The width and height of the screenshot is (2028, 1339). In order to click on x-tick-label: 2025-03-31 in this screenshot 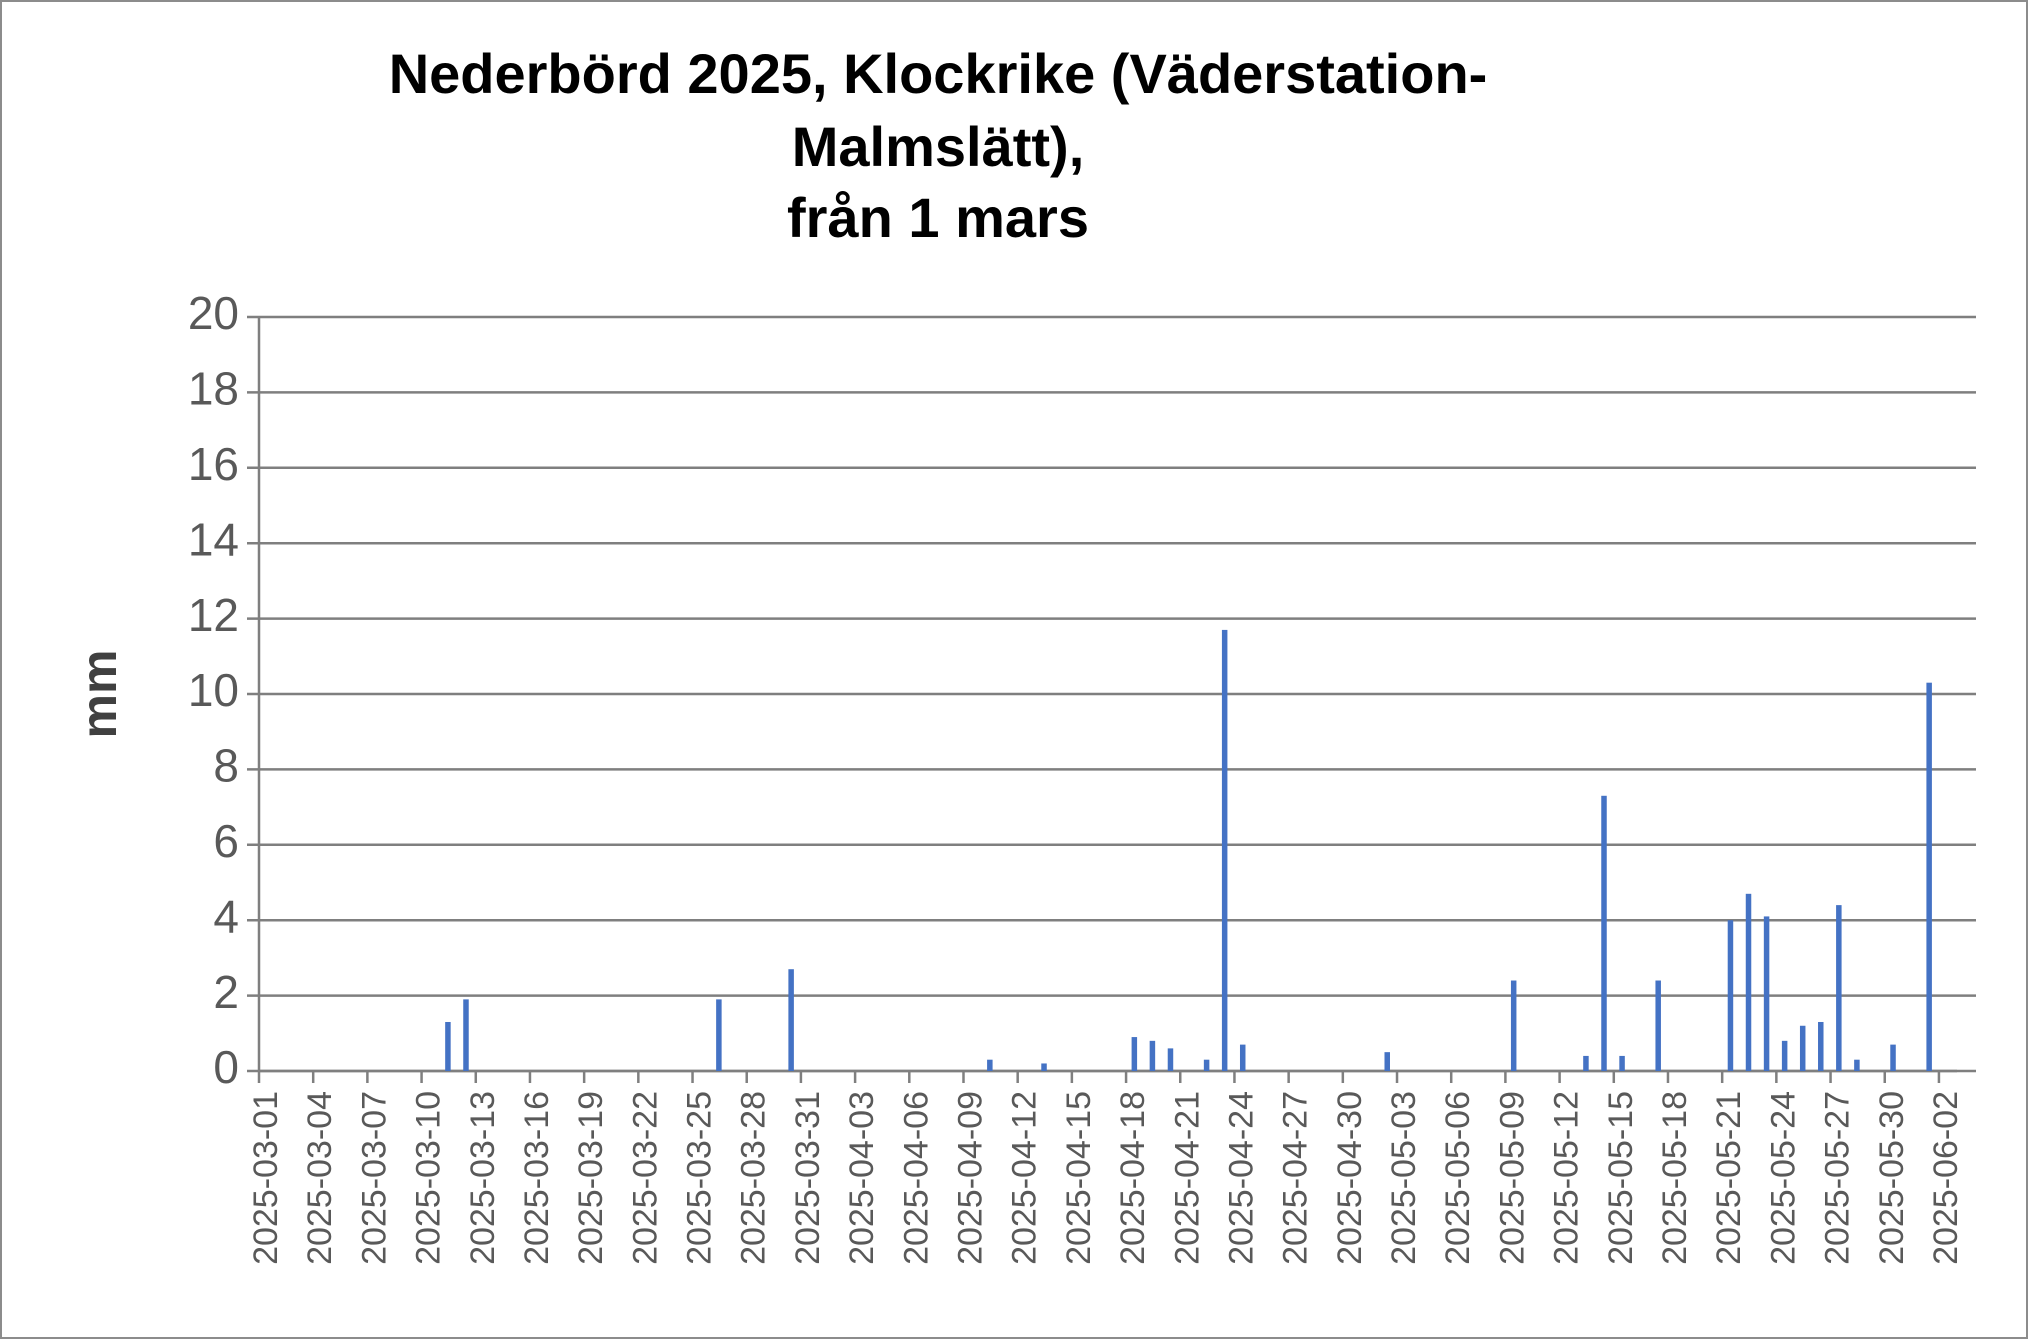, I will do `click(808, 1178)`.